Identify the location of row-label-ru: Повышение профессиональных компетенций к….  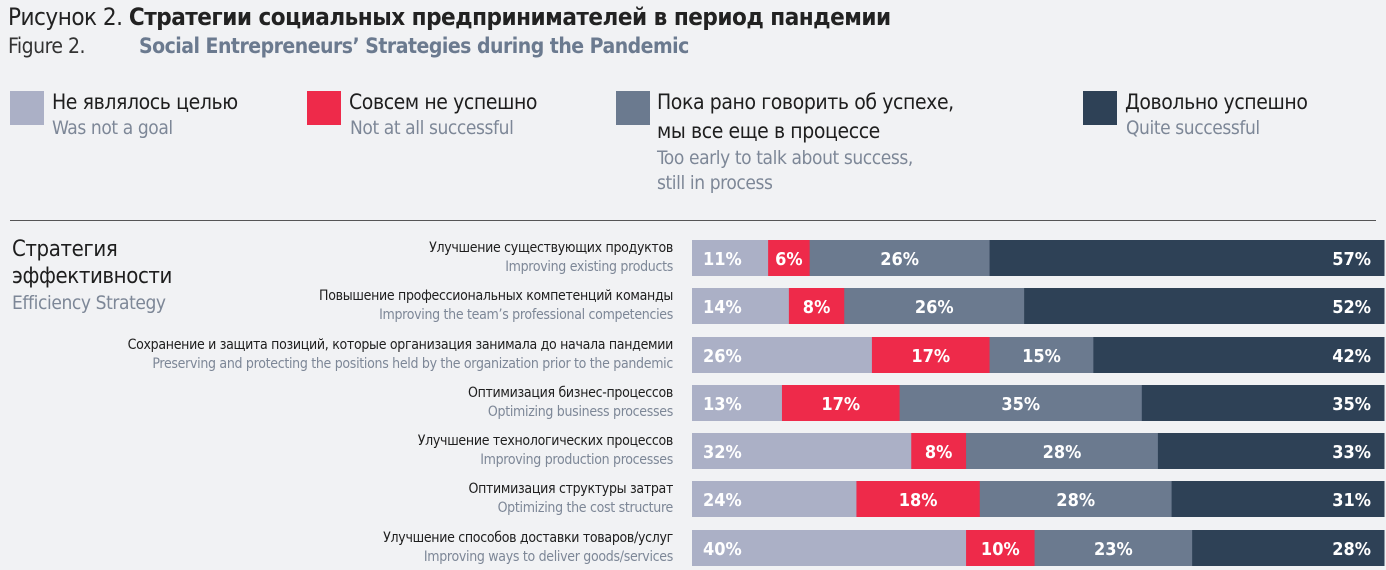
(496, 296).